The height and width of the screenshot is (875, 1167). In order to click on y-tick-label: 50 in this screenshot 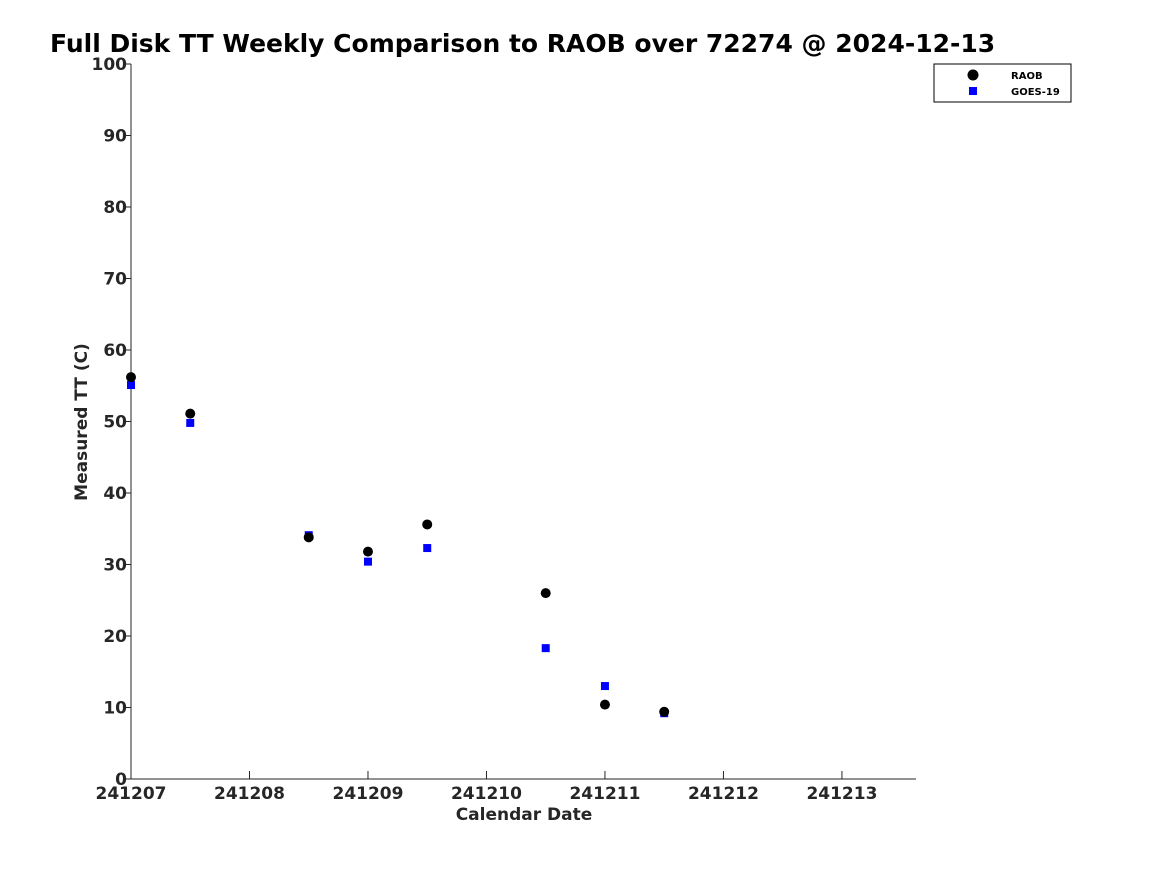, I will do `click(115, 423)`.